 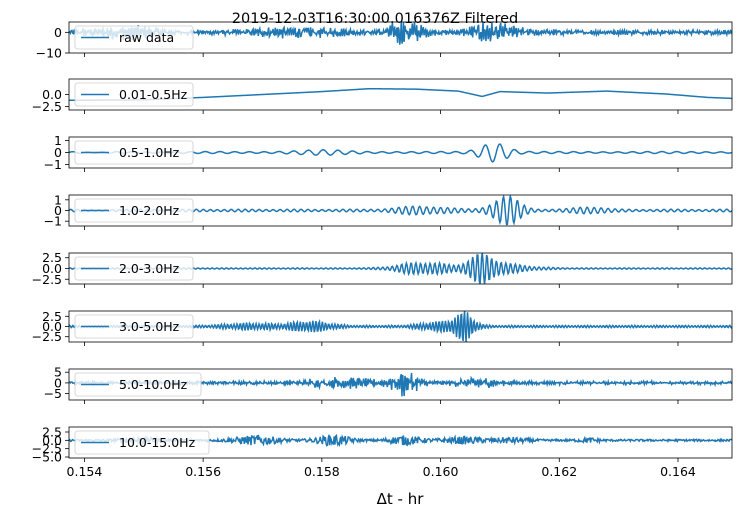 I want to click on subplot-3: 10−1 0.5-1.0Hz, so click(x=388, y=152).